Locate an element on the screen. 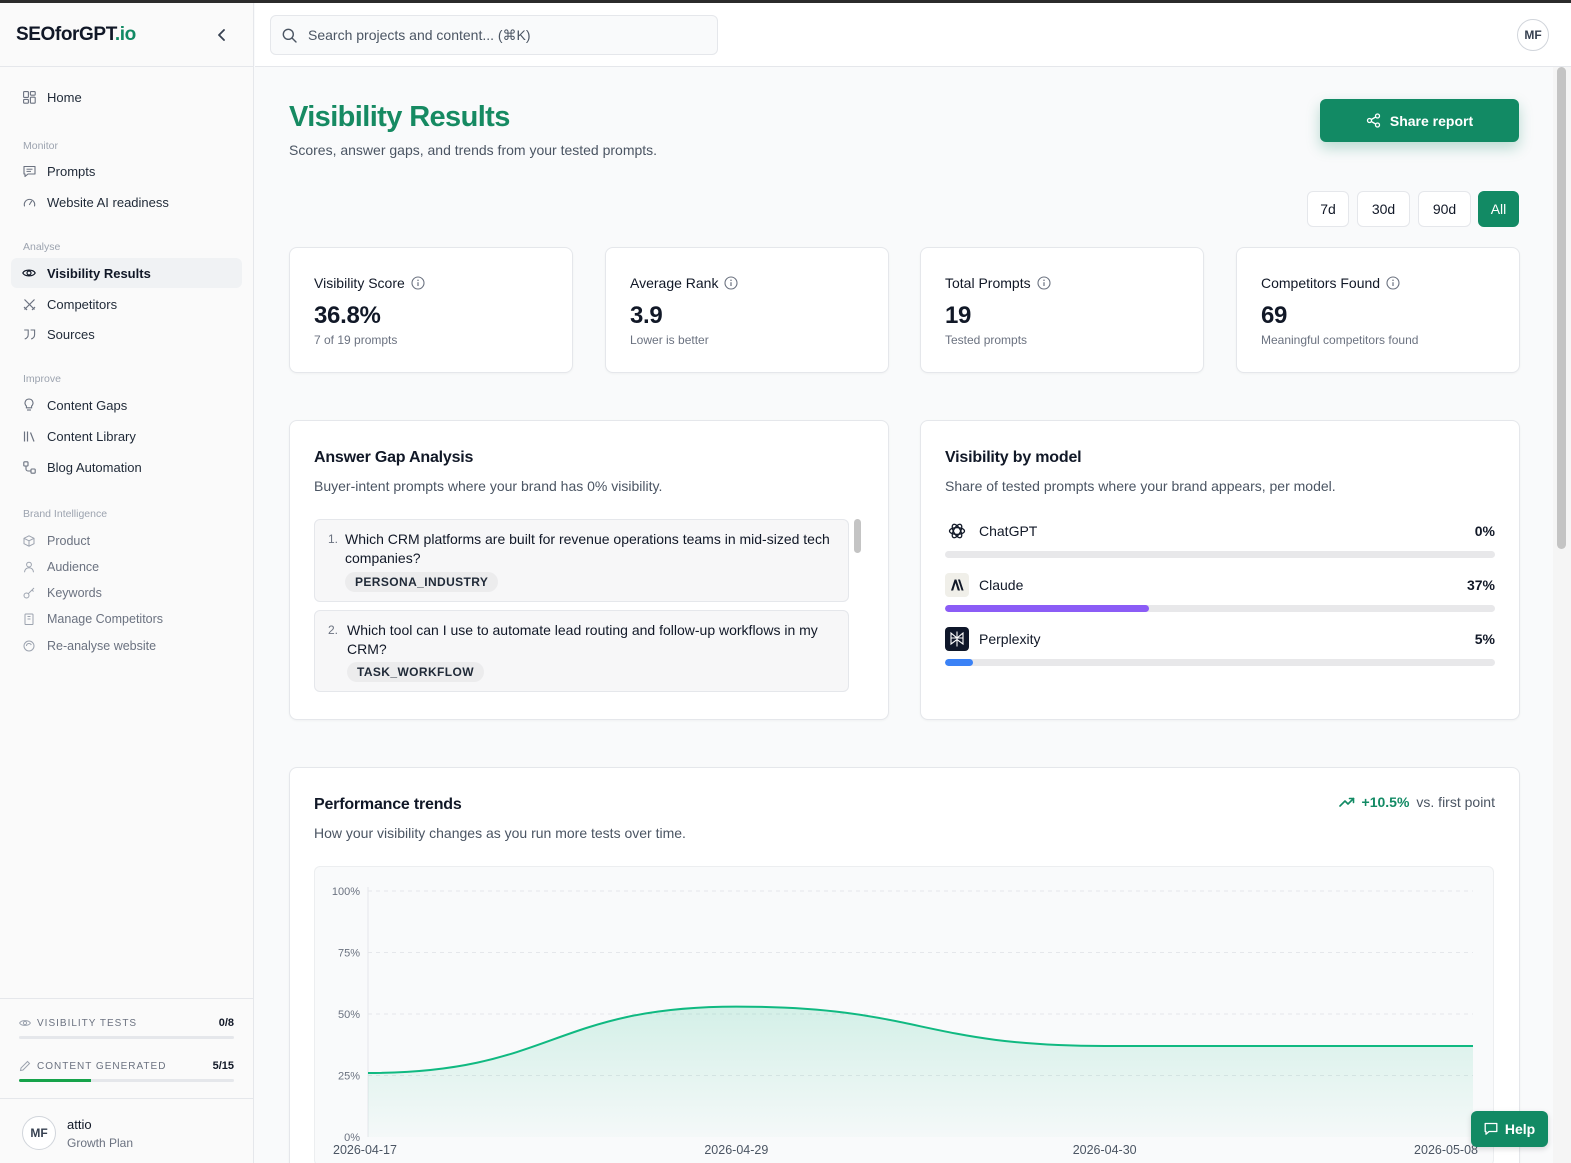  stat-subtext: Lower is better is located at coordinates (669, 340).